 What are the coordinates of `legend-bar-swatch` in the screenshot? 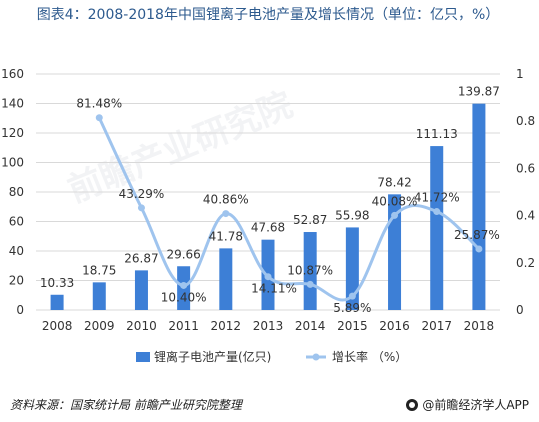 It's located at (143, 357).